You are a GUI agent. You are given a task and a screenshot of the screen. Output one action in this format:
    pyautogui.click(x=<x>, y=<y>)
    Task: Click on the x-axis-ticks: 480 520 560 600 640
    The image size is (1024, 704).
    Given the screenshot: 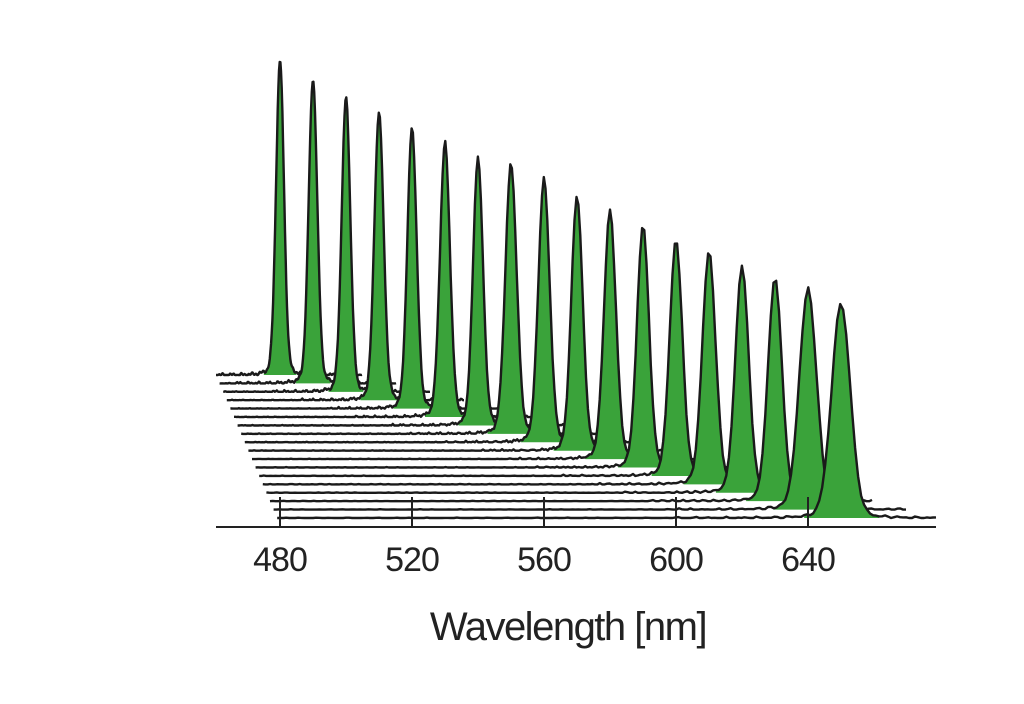 What is the action you would take?
    pyautogui.click(x=544, y=538)
    